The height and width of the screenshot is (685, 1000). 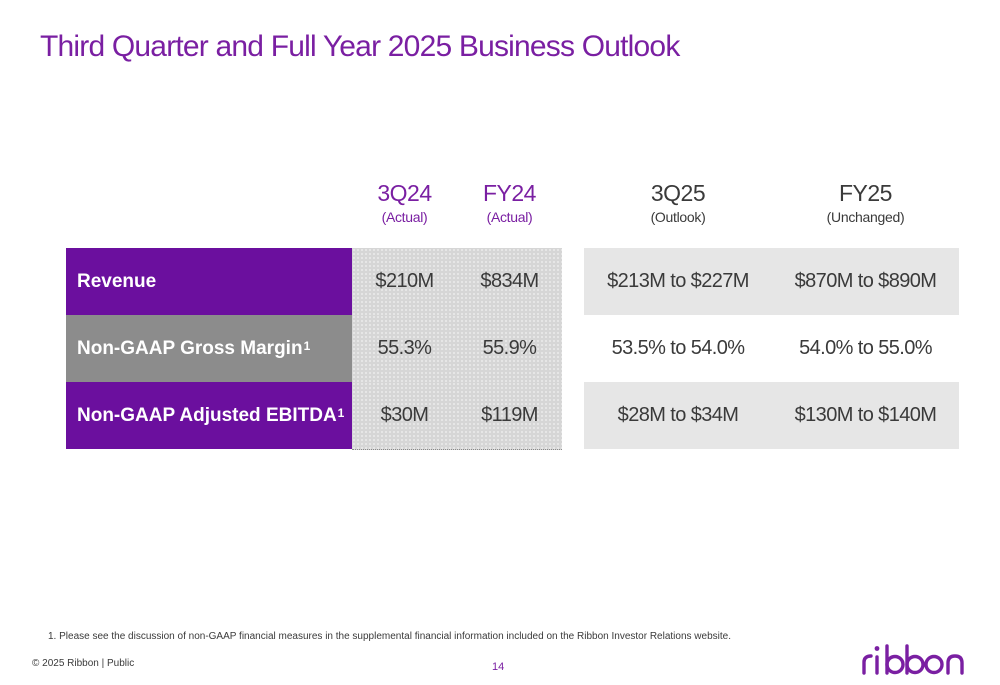 What do you see at coordinates (678, 348) in the screenshot?
I see `table-cell: 53.5% to 54.0%` at bounding box center [678, 348].